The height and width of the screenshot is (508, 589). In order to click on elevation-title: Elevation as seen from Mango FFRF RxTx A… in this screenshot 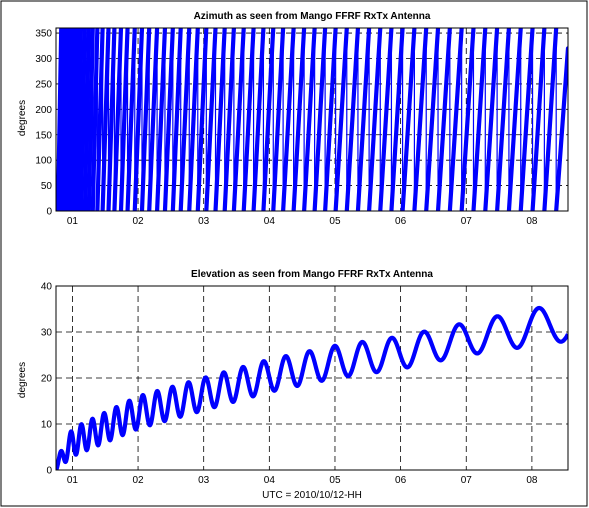, I will do `click(312, 274)`.